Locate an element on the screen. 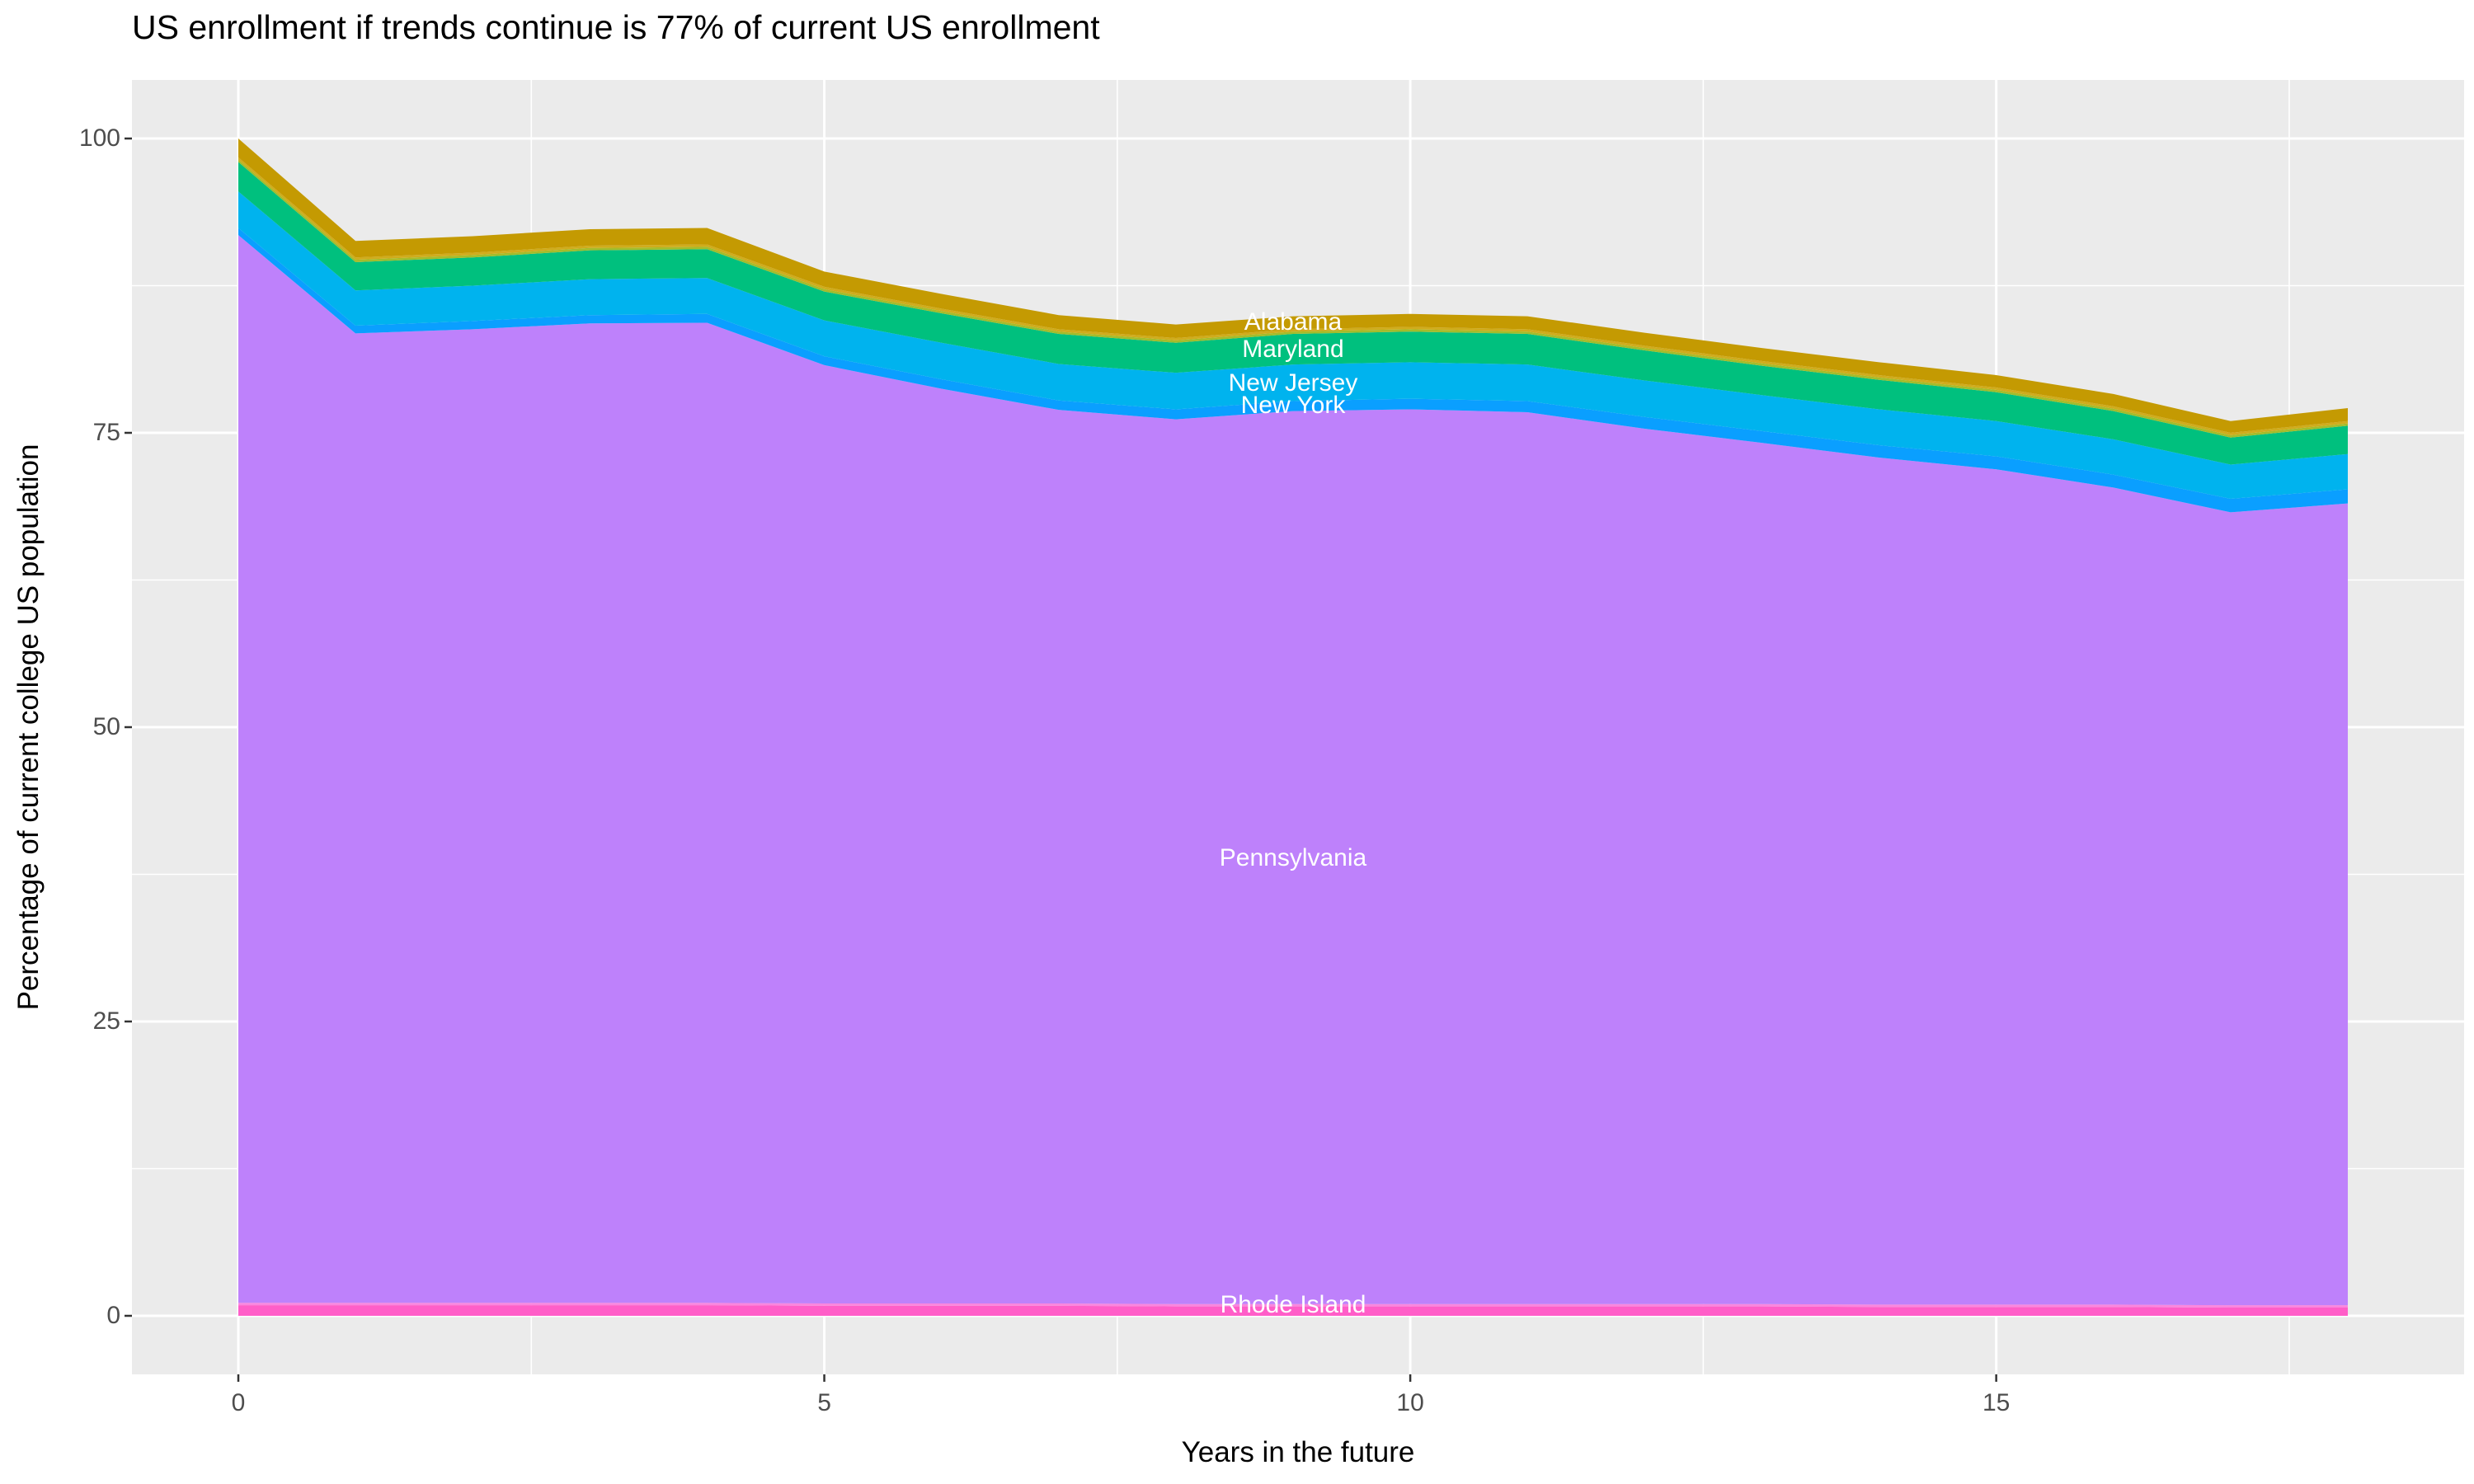  x-tick-label-15: 15 is located at coordinates (1996, 1402).